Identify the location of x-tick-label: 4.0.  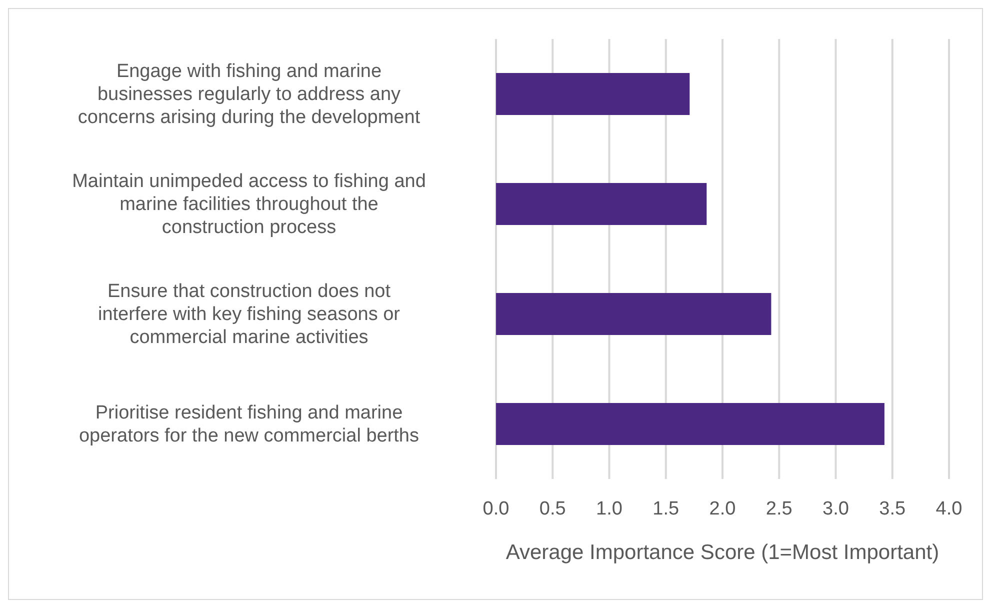
(949, 509).